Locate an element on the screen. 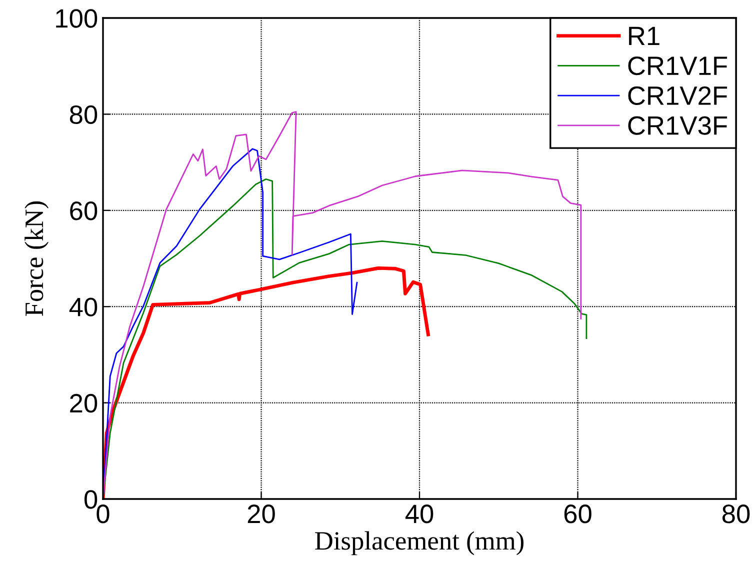  y-tick-label: 100 is located at coordinates (77, 18).